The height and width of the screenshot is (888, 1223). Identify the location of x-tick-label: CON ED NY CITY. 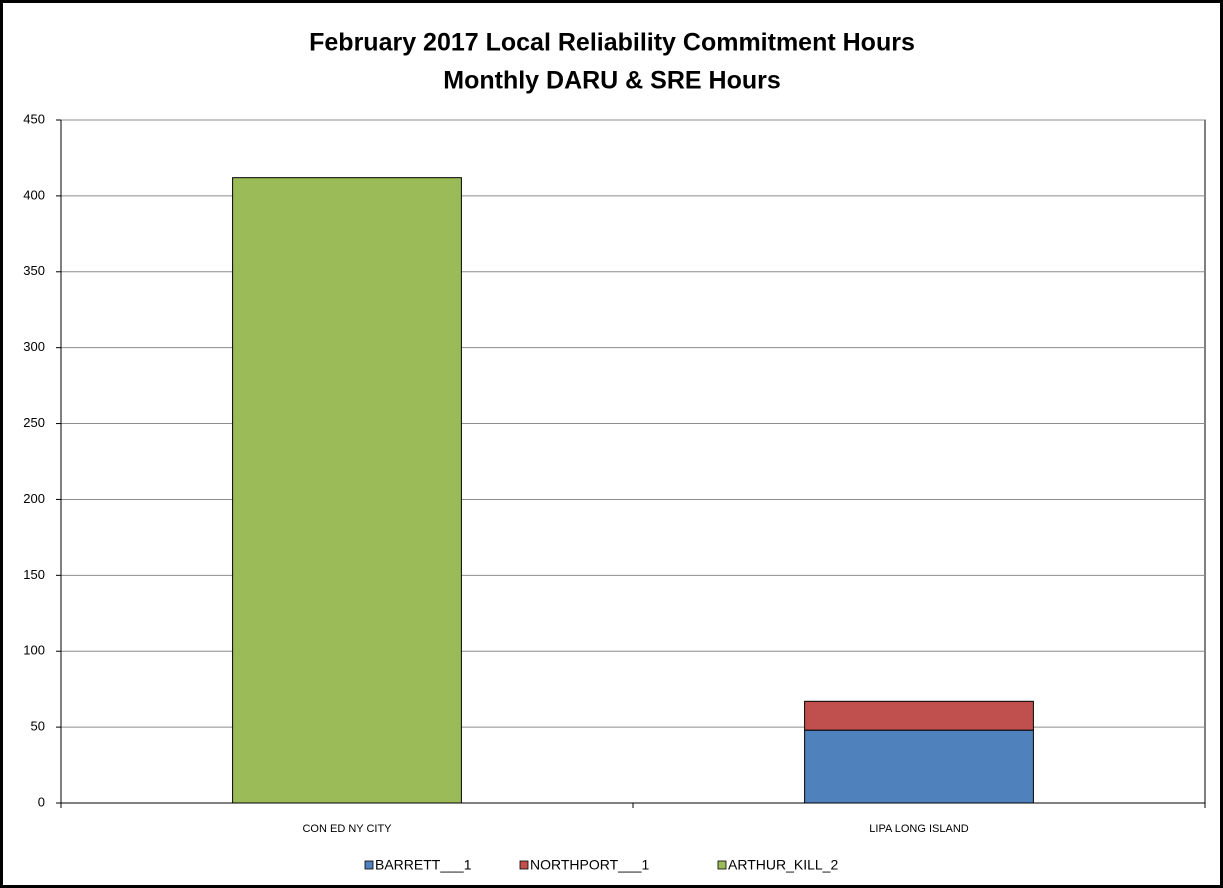
(347, 829).